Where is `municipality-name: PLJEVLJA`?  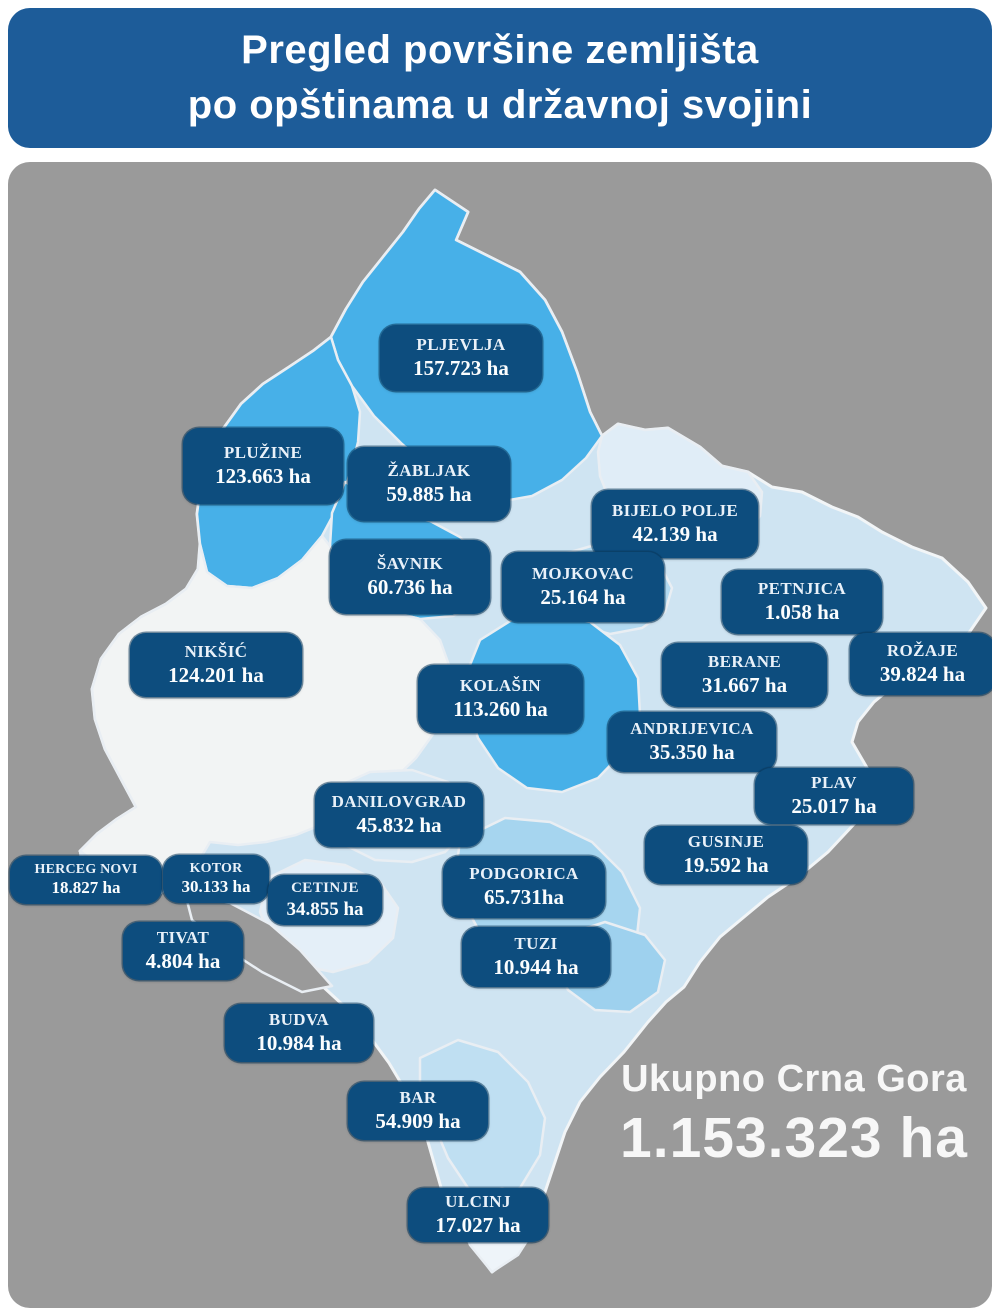
municipality-name: PLJEVLJA is located at coordinates (461, 344).